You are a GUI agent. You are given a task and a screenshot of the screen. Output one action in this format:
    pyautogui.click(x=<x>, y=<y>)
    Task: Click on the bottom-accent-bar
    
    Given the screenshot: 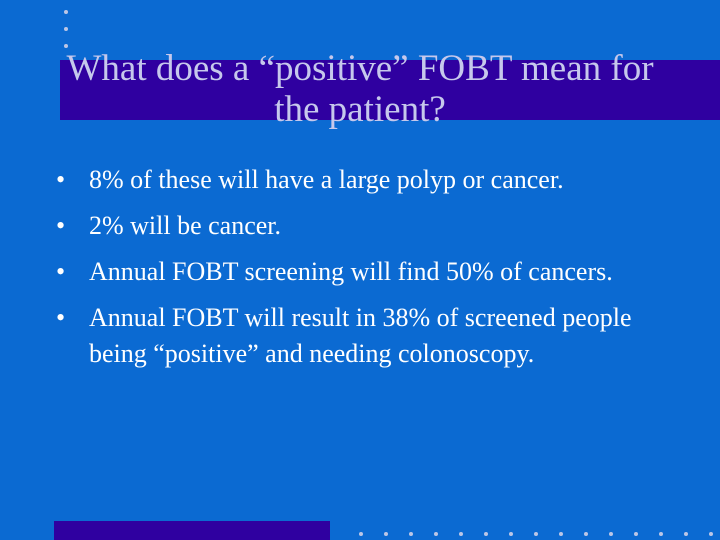 What is the action you would take?
    pyautogui.click(x=192, y=530)
    